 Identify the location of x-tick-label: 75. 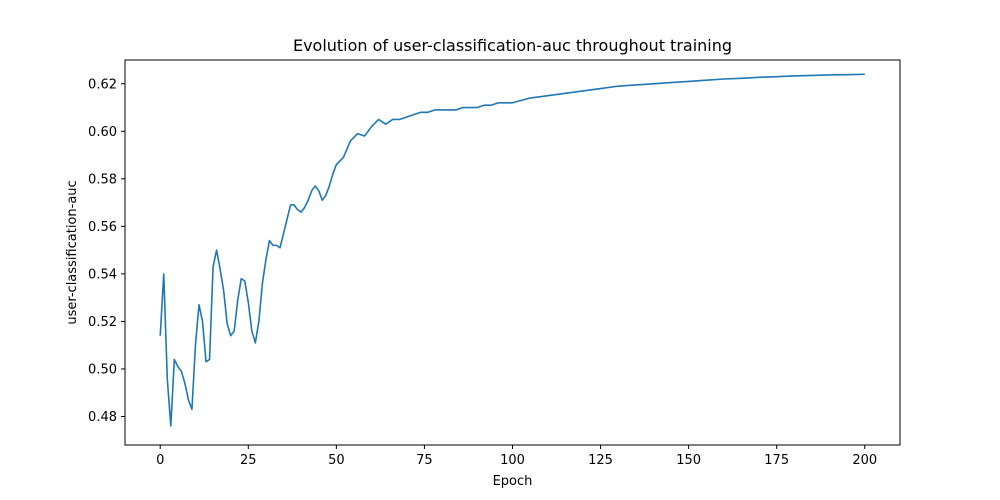
(424, 460).